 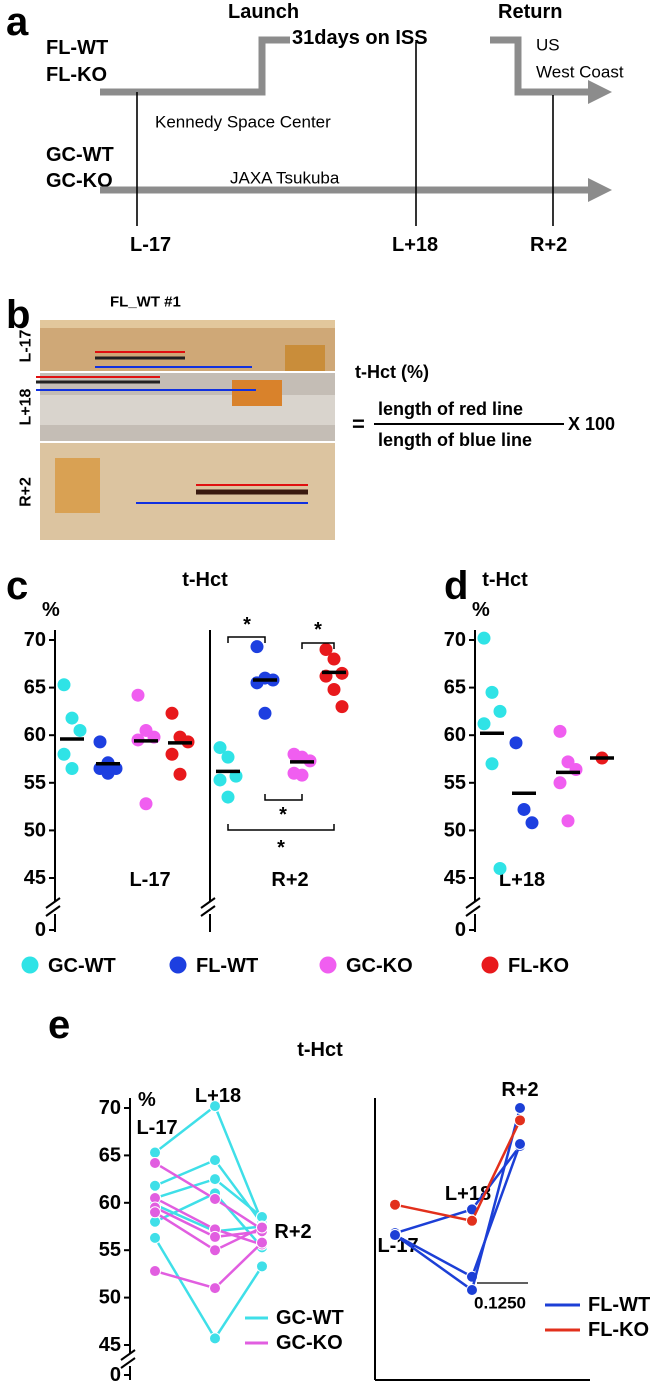 I want to click on legend-marker, so click(x=178, y=965).